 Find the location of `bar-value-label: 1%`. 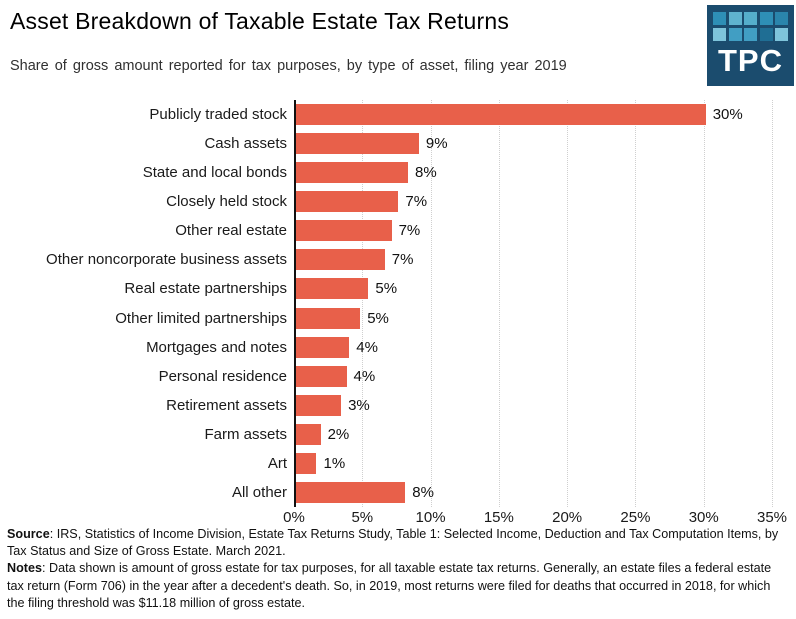

bar-value-label: 1% is located at coordinates (334, 463).